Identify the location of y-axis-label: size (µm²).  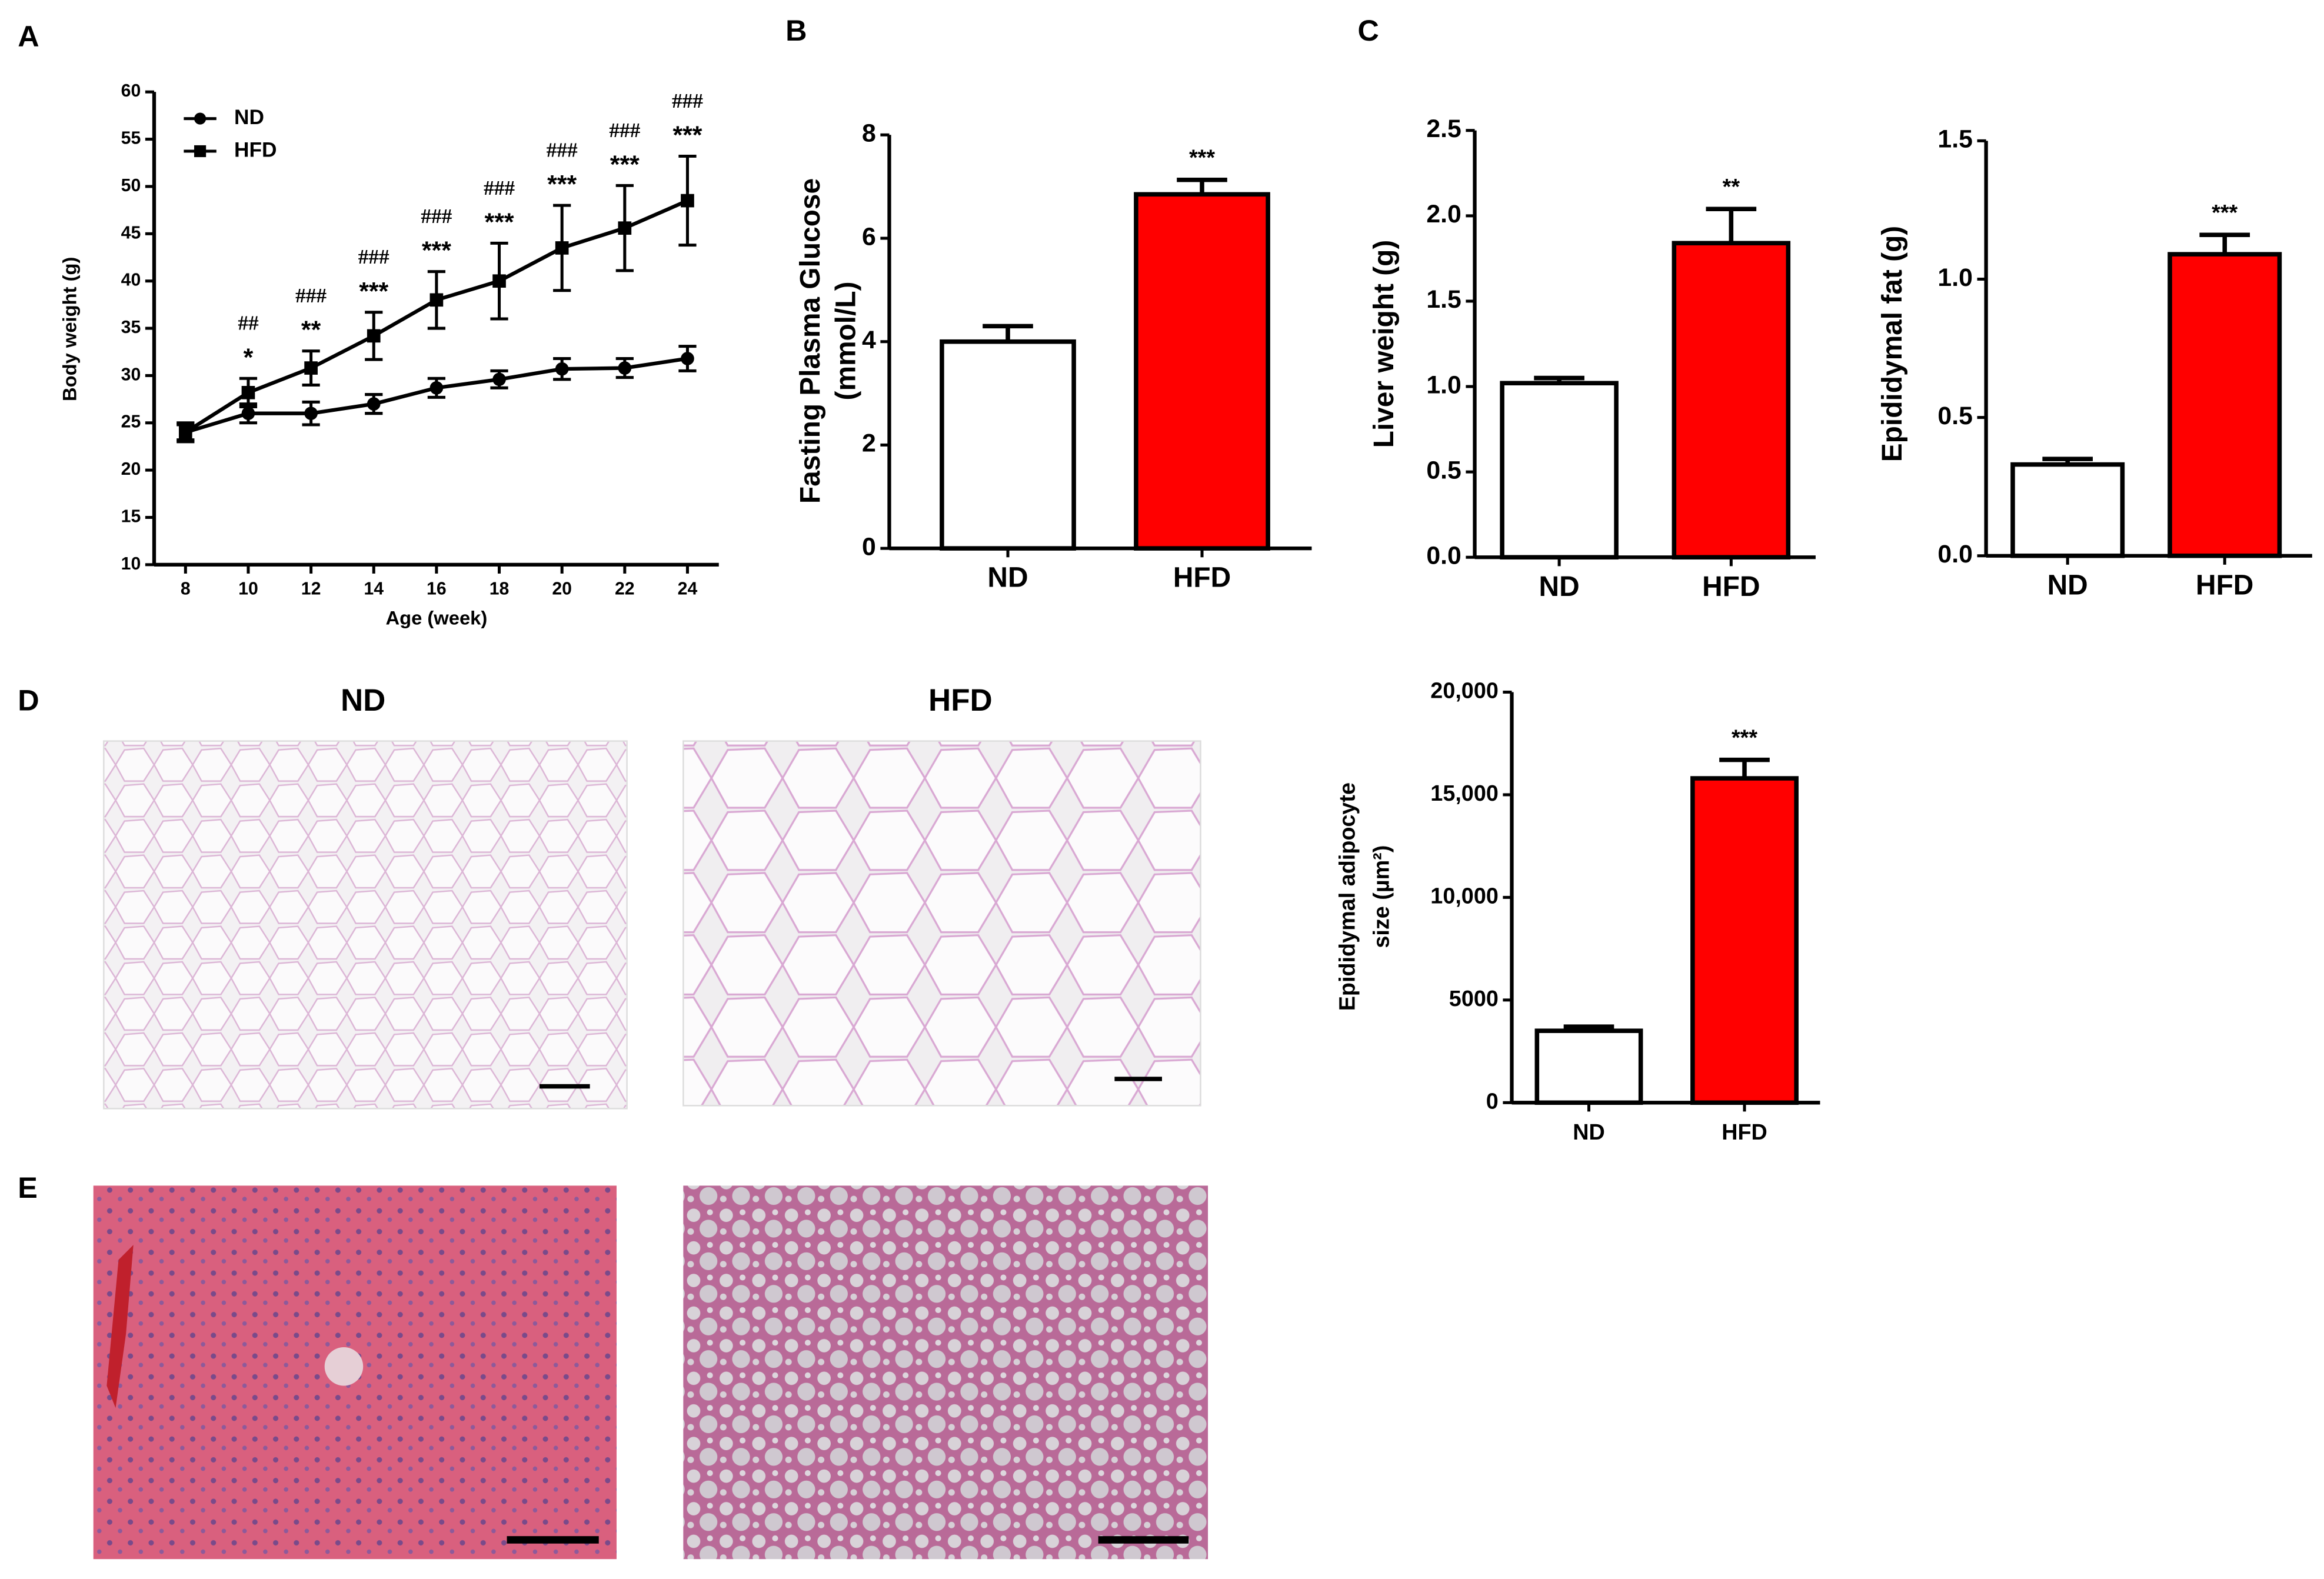
(1381, 897).